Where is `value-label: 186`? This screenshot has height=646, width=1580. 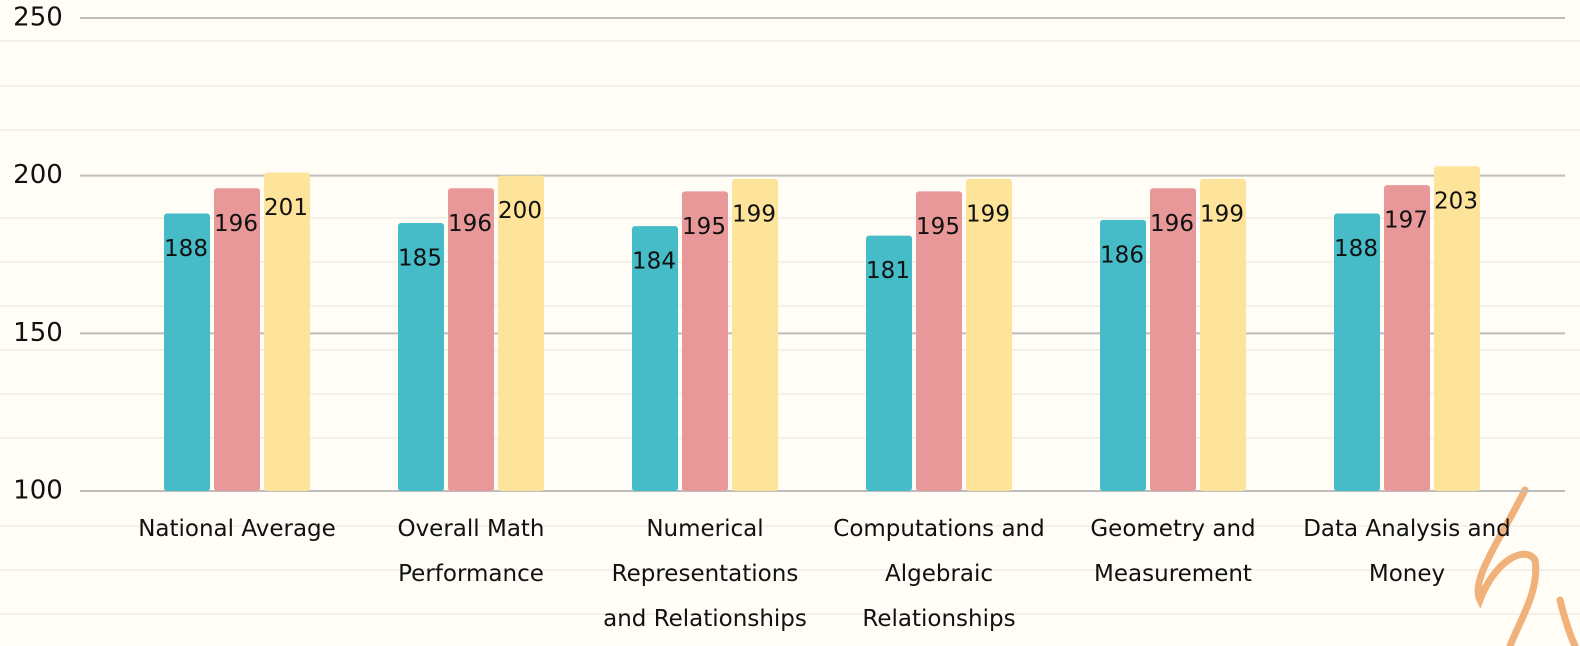 value-label: 186 is located at coordinates (1122, 255).